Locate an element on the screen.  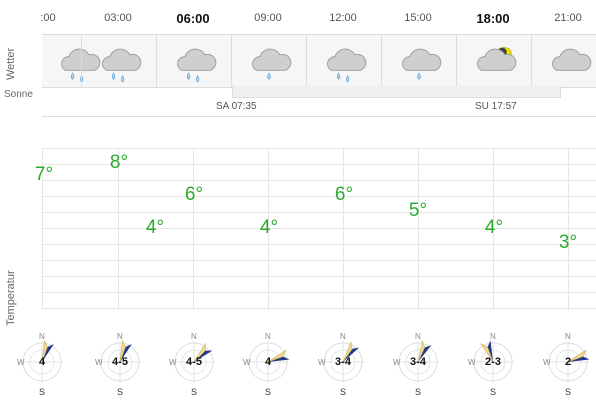
daylight-bar is located at coordinates (396, 92).